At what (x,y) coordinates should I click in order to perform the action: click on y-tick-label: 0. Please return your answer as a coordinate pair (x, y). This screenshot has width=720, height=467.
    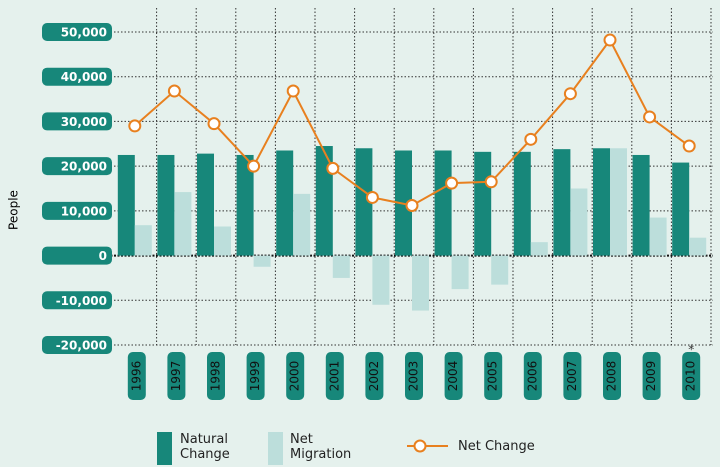
    Looking at the image, I should click on (103, 256).